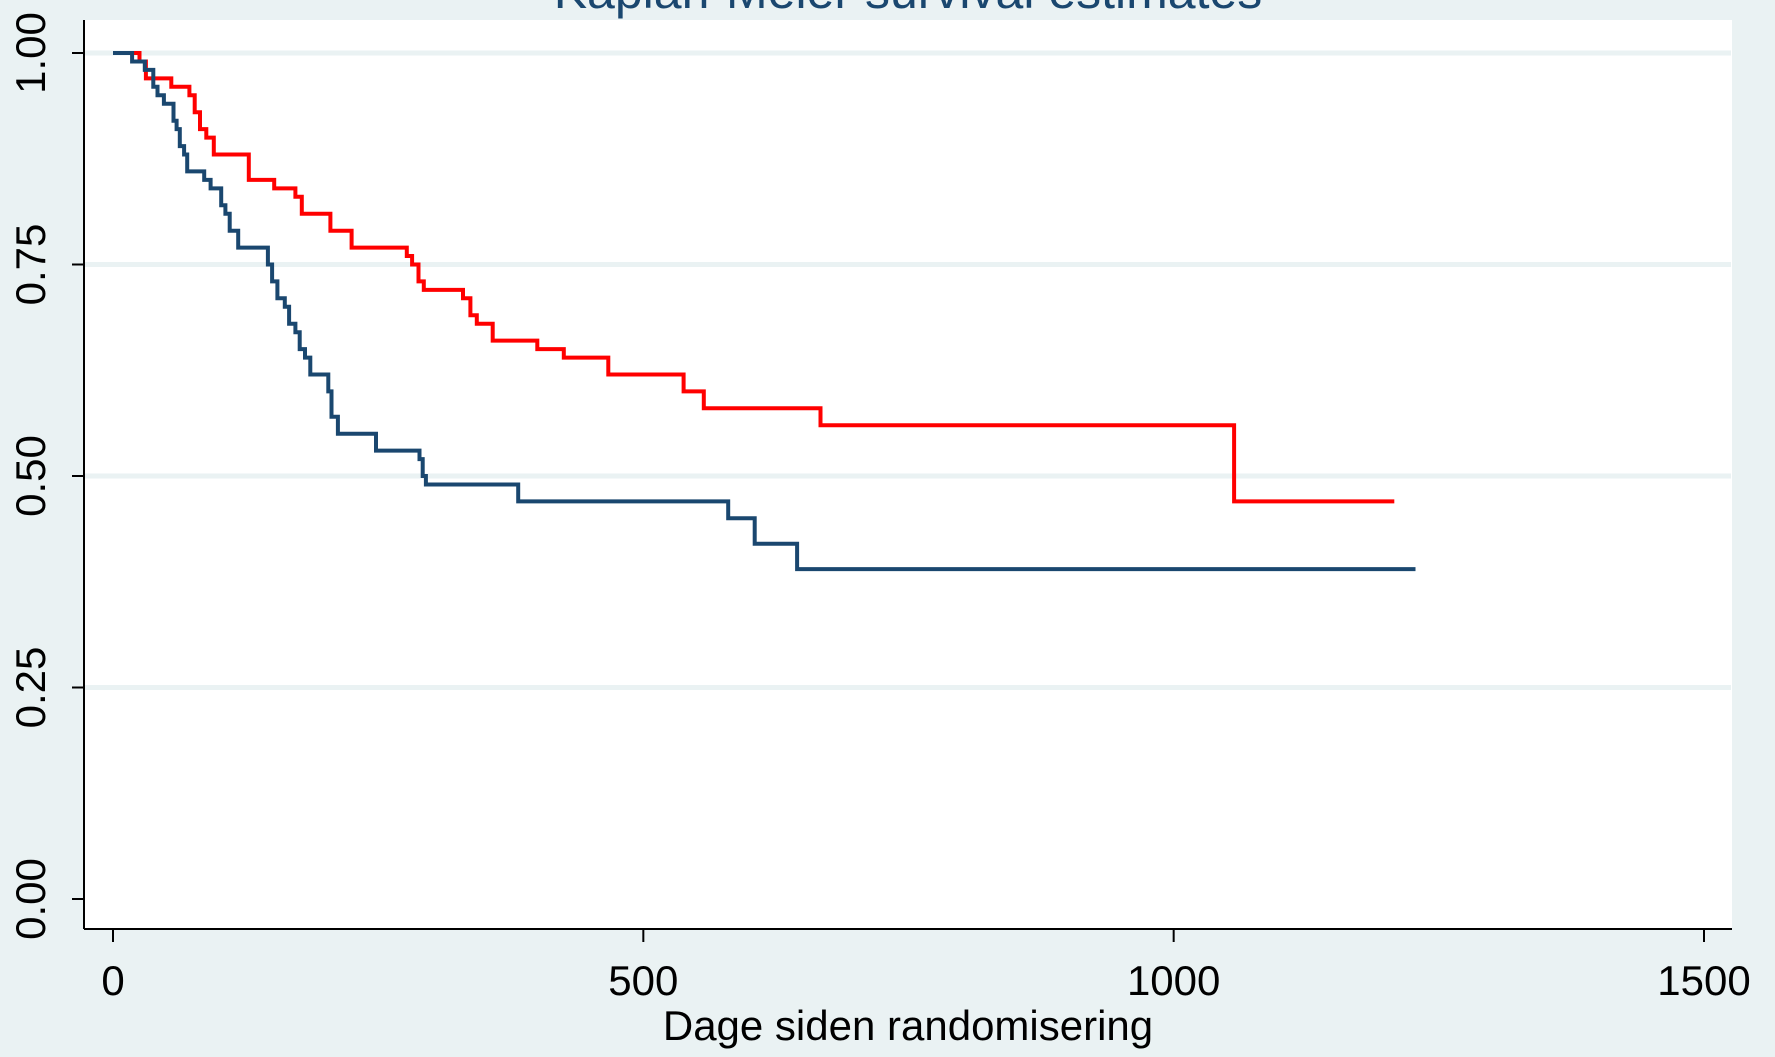  What do you see at coordinates (908, 1025) in the screenshot?
I see `x-axis-label: Dage siden randomisering` at bounding box center [908, 1025].